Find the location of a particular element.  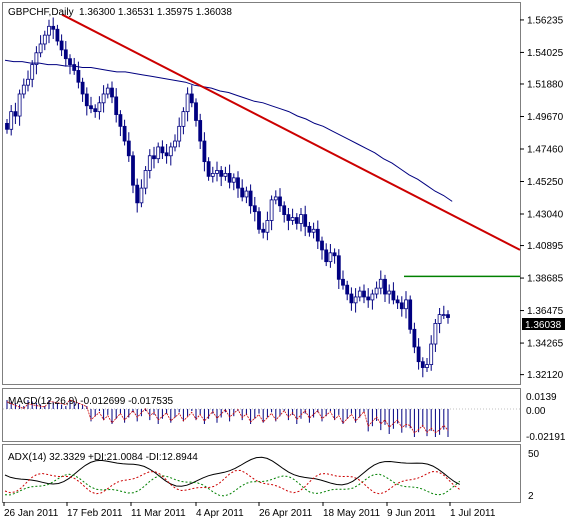

macd-label: MACD(12,26,9) -0.012699 -0.017535 is located at coordinates (91, 401).